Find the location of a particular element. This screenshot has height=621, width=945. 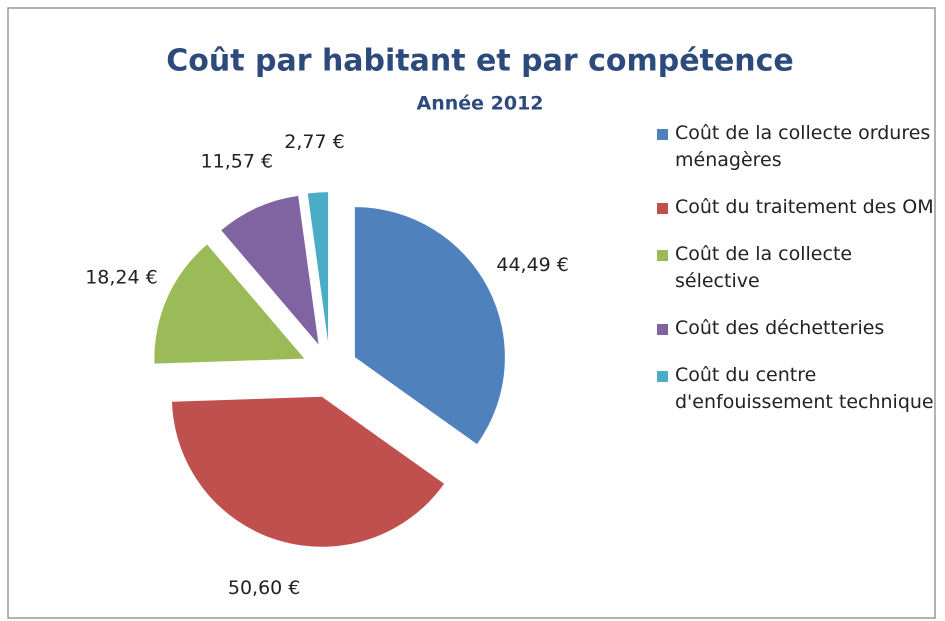

legend-item: Coût de la collecte sélective is located at coordinates (795, 268).